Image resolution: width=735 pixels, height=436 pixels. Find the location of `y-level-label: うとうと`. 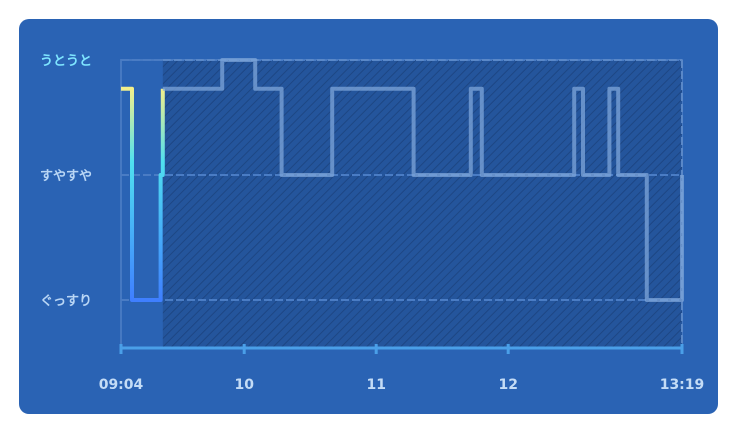

y-level-label: うとうと is located at coordinates (66, 61).